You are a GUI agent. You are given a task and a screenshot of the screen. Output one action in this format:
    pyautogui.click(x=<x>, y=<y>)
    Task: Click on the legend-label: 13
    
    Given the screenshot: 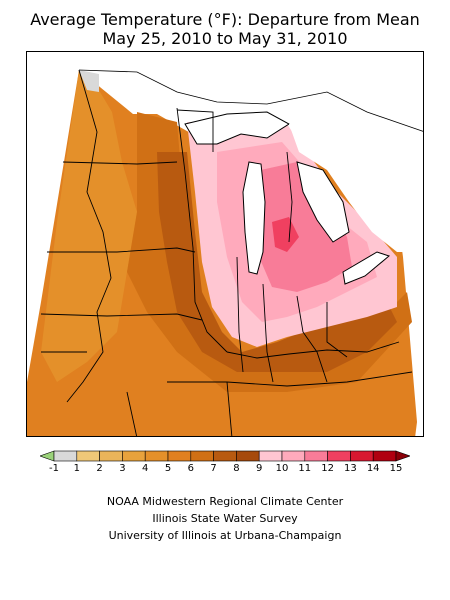 What is the action you would take?
    pyautogui.click(x=350, y=468)
    